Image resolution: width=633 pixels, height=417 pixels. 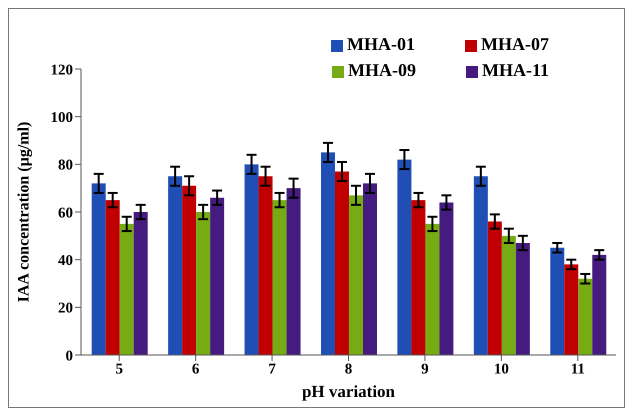 I want to click on x-tick-label: 9, so click(x=425, y=370).